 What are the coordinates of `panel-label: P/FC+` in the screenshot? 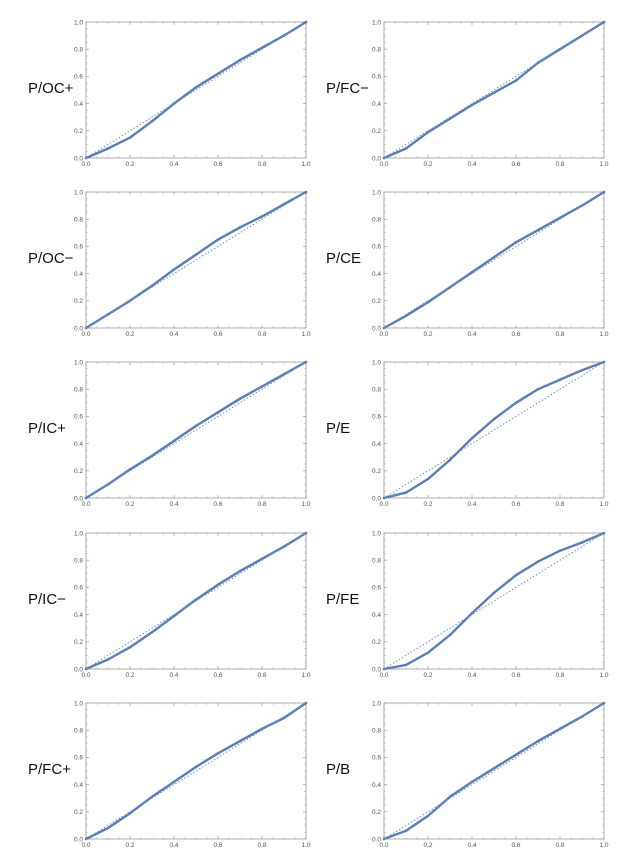 It's located at (49, 769).